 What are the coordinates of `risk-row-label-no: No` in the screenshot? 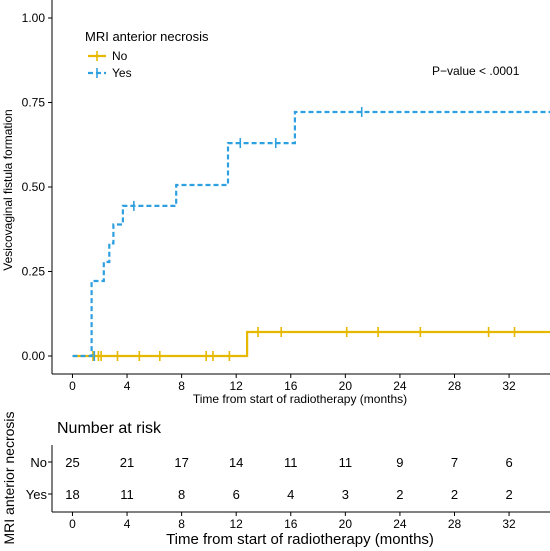 It's located at (38, 462).